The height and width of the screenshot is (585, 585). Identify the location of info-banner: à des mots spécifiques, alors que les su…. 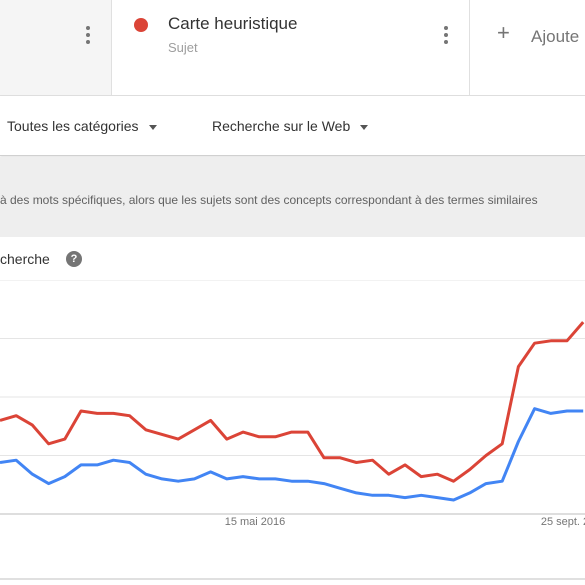
(292, 197).